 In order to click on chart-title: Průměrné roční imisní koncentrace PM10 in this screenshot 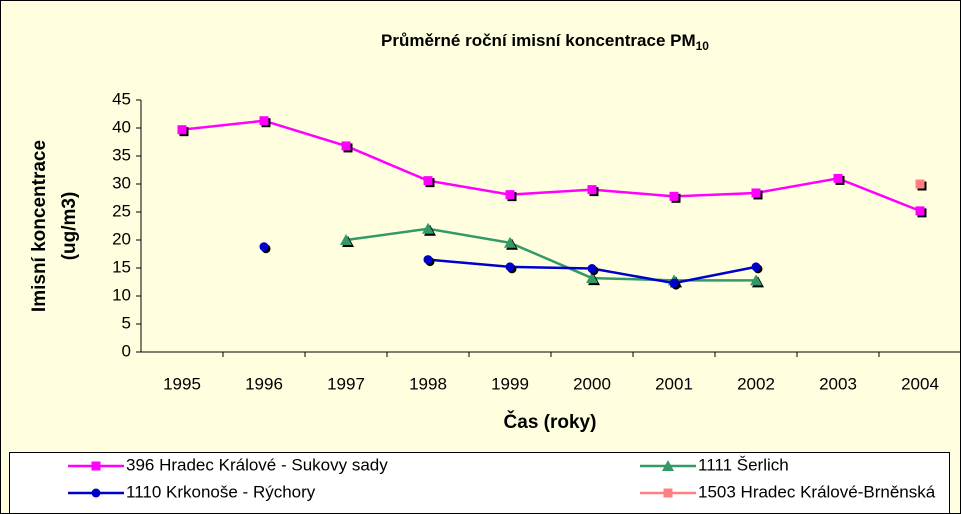, I will do `click(545, 42)`.